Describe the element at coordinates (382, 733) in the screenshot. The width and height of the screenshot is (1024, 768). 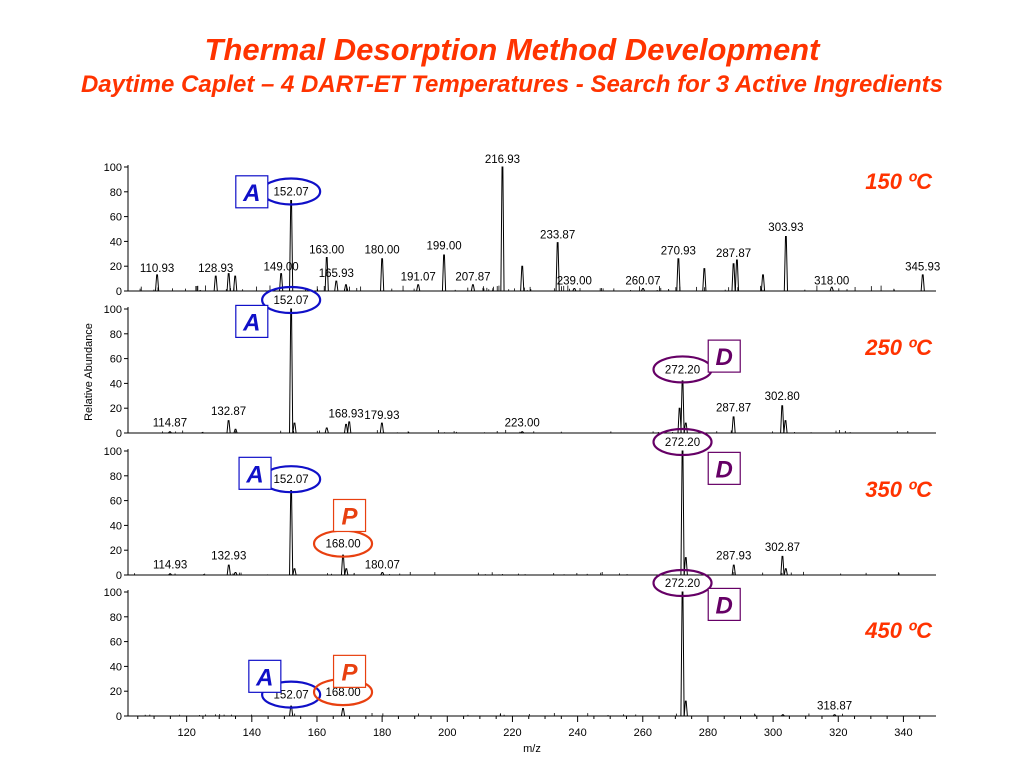
I see `x-tick-label: 180` at that location.